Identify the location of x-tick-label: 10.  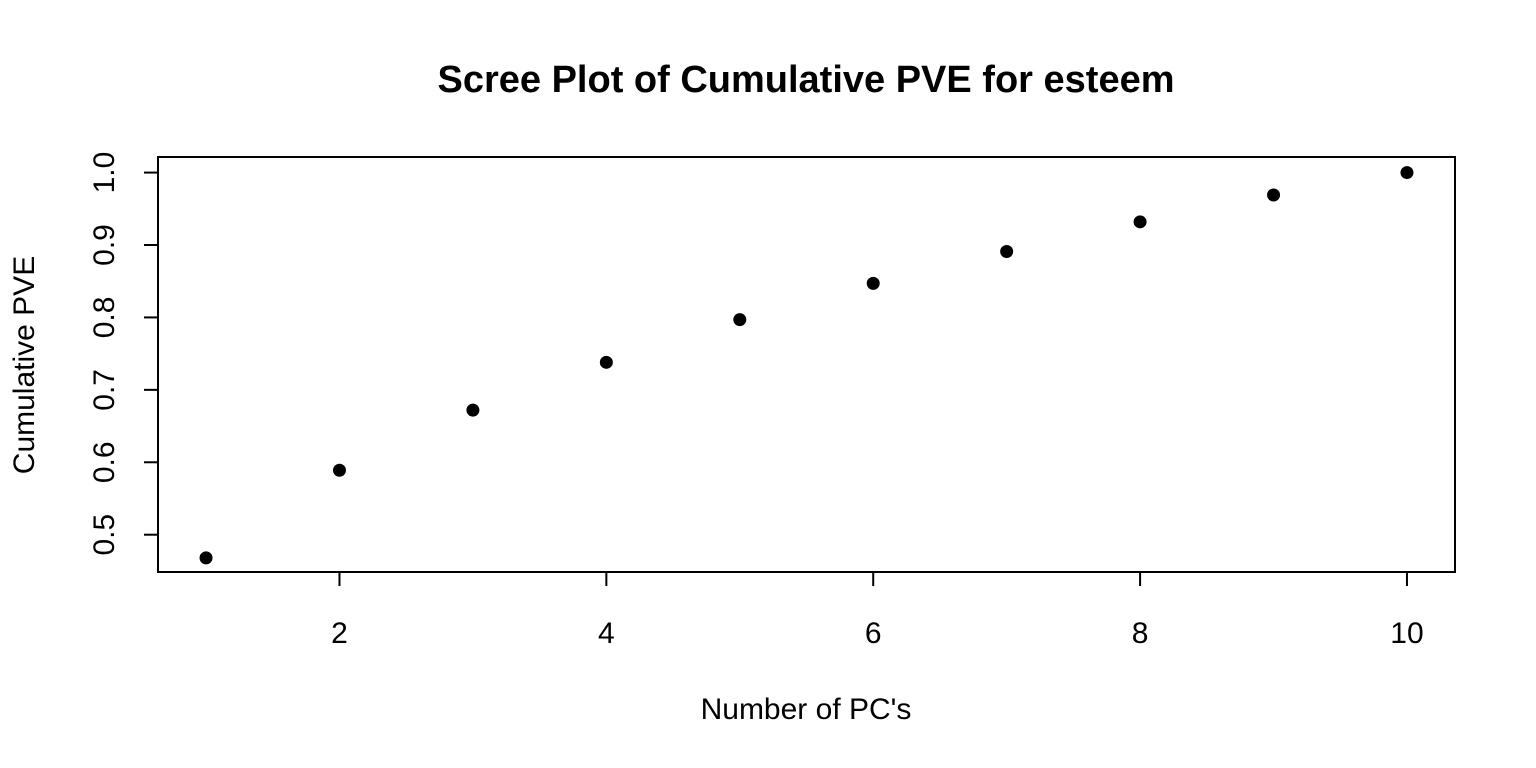
(1406, 633).